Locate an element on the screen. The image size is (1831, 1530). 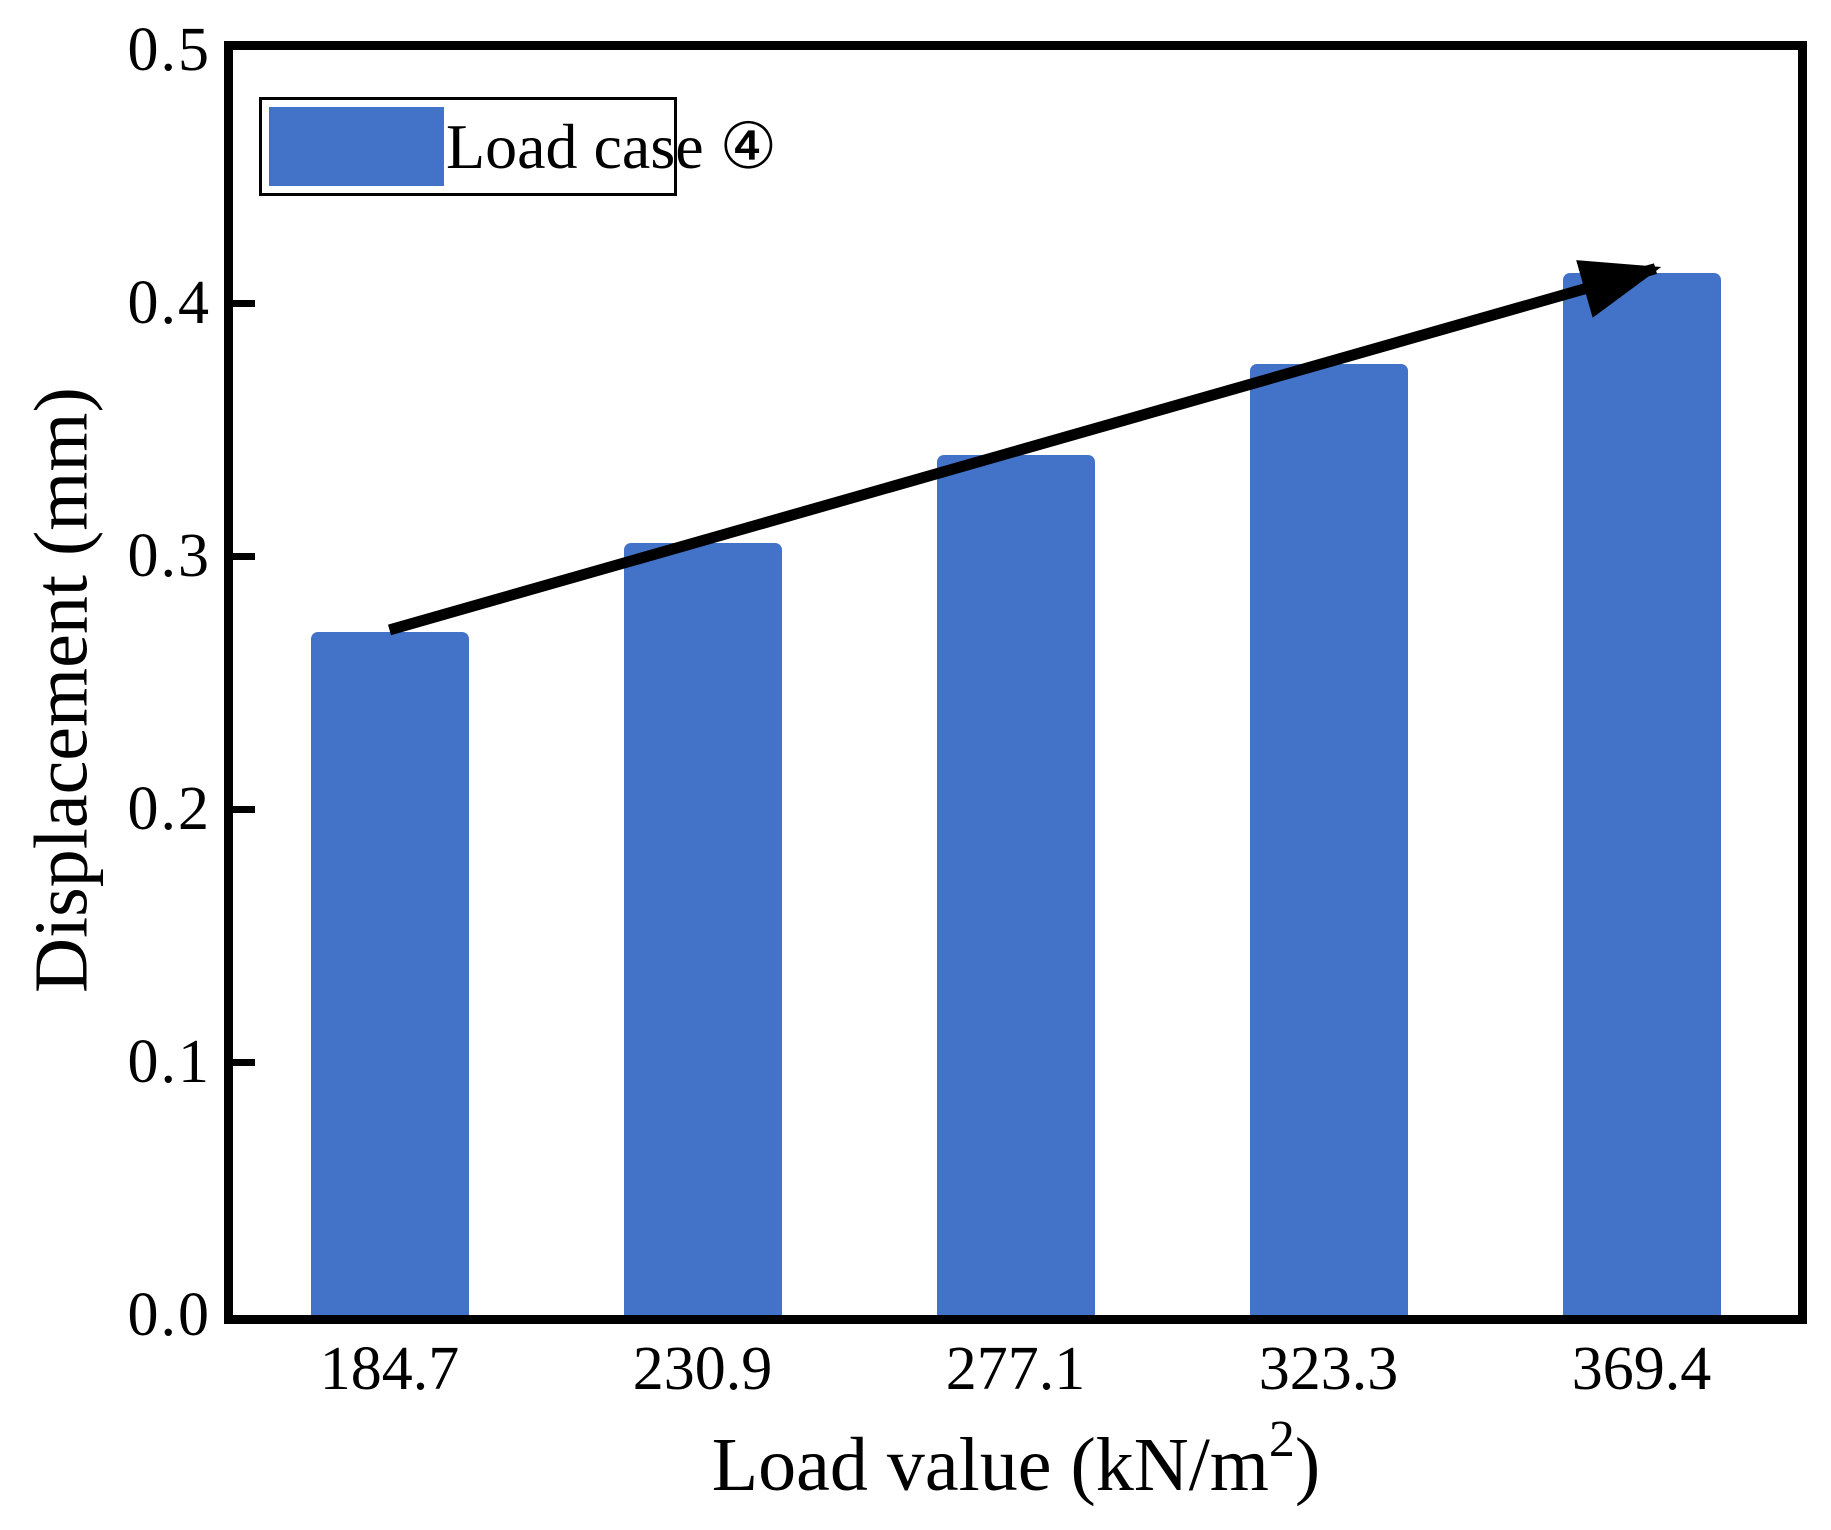
legend: Load case ④ is located at coordinates (518, 146).